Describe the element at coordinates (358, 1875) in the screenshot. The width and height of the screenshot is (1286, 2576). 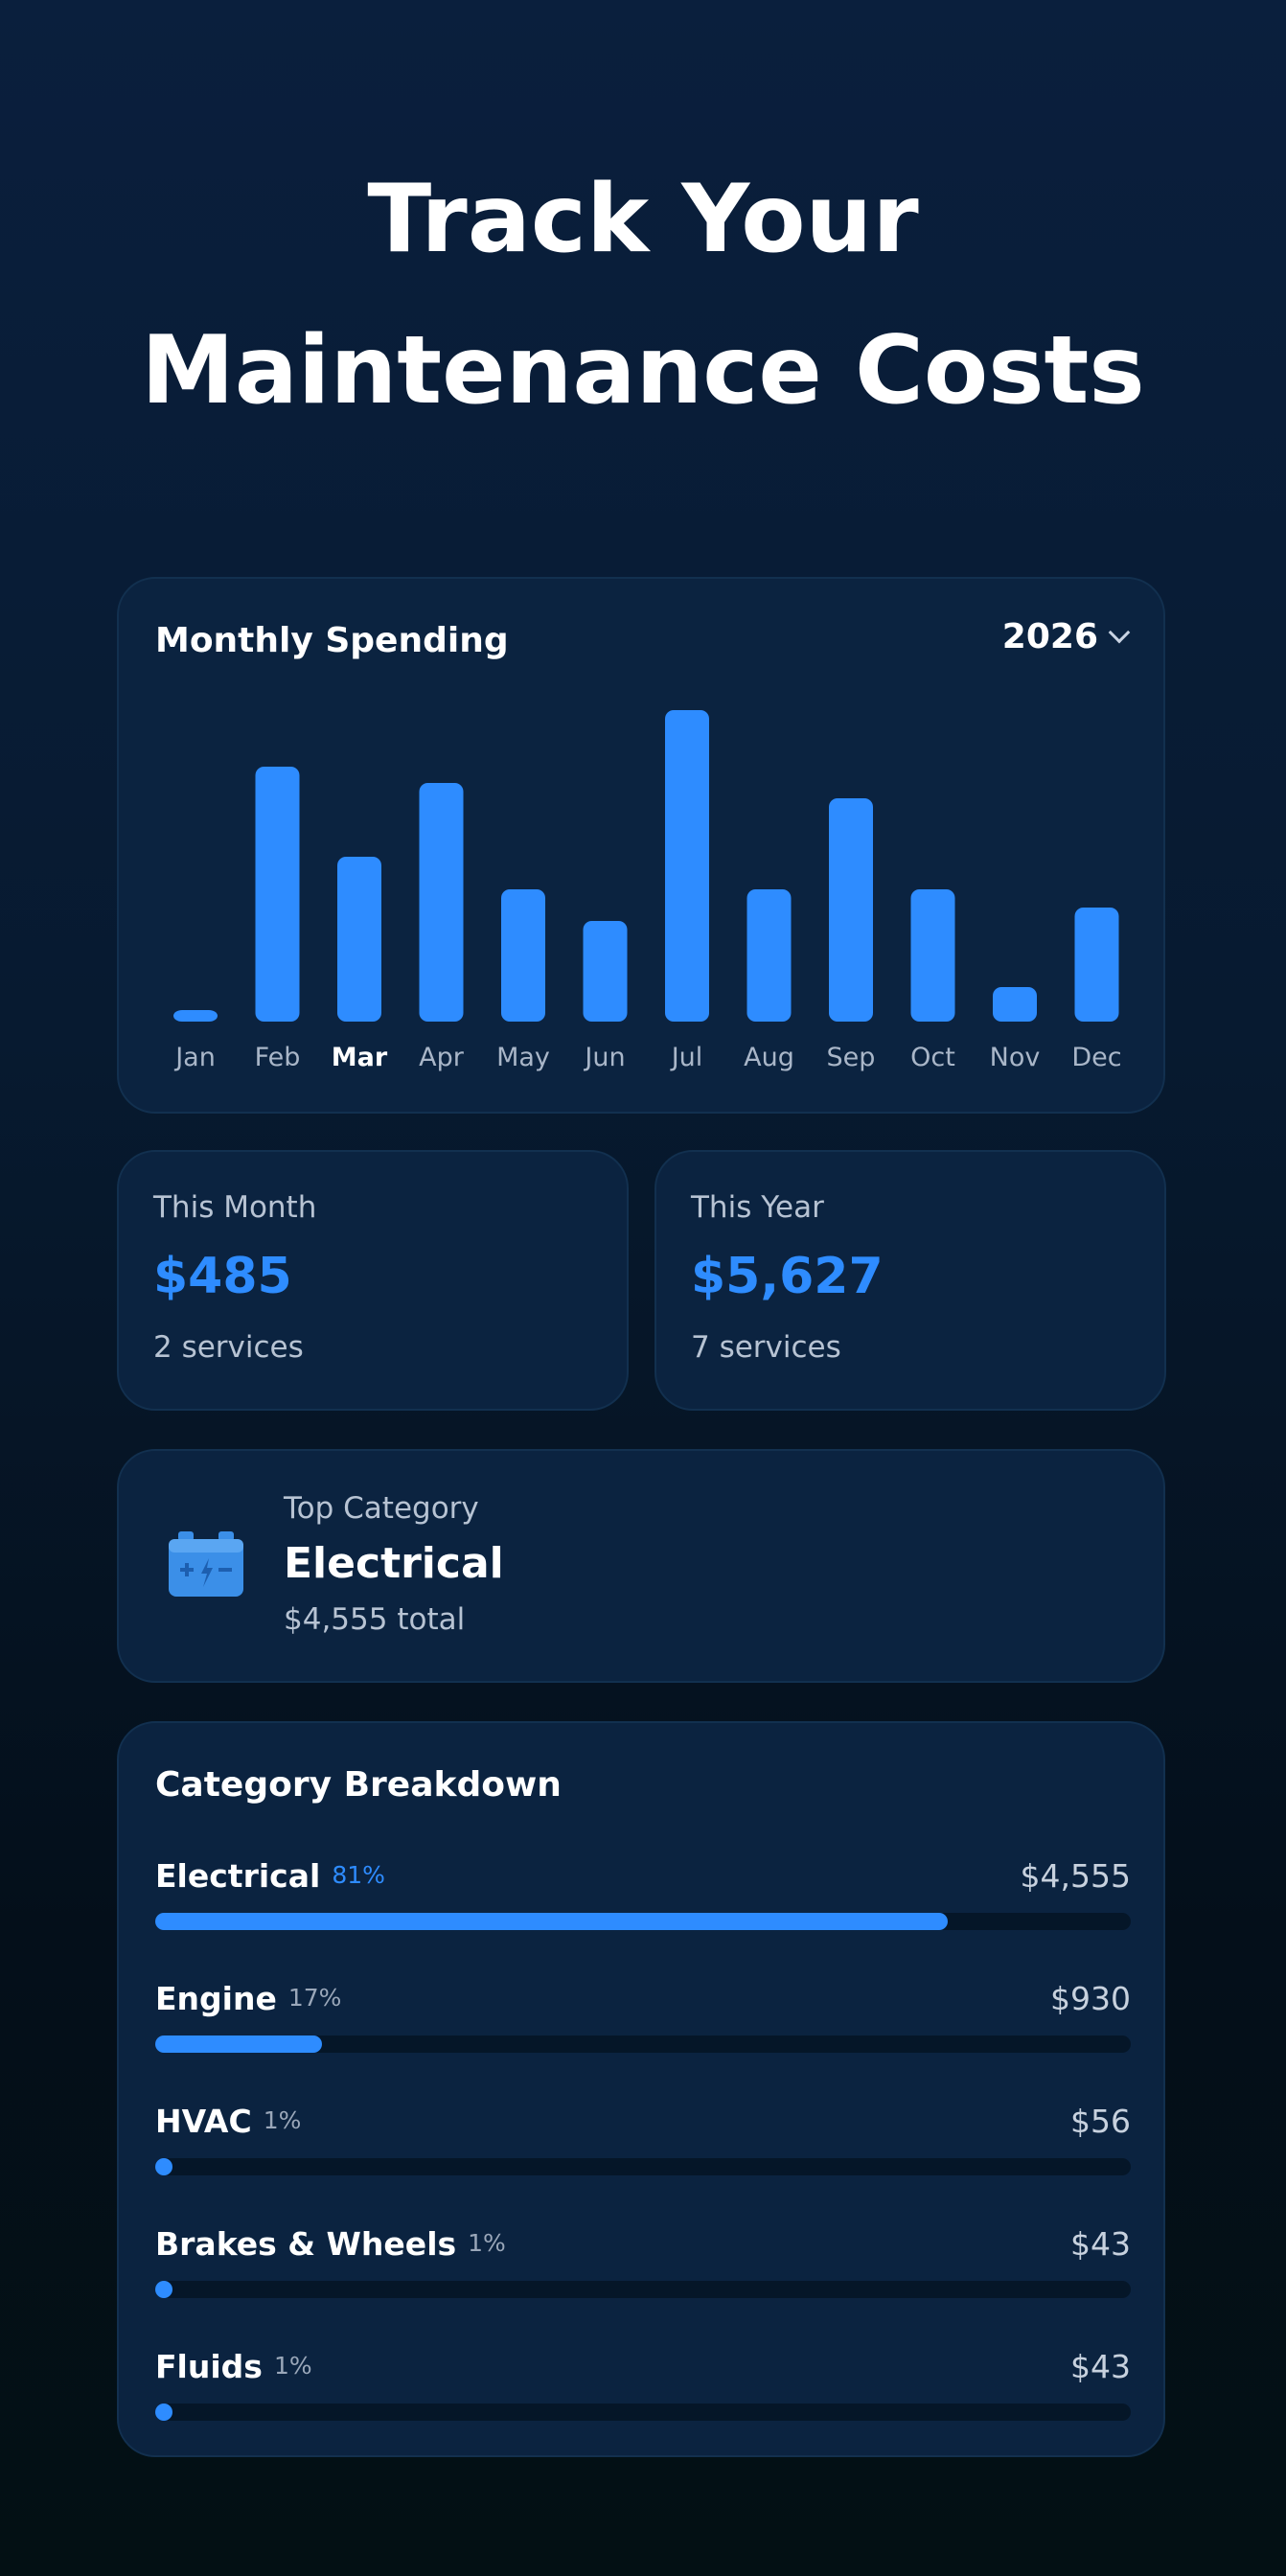
I see `category-percent: 81%` at that location.